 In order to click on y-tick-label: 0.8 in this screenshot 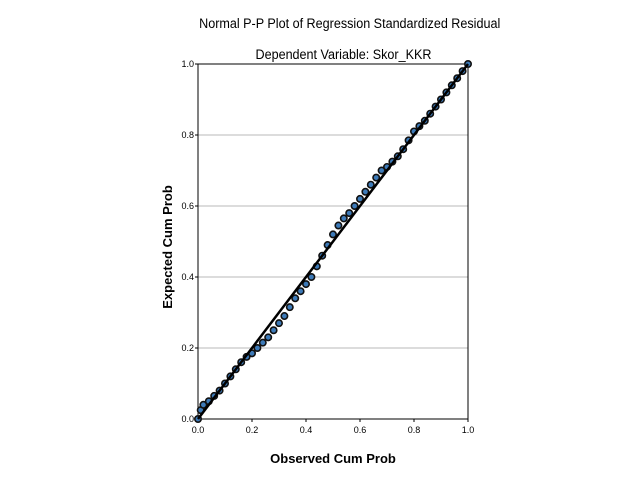, I will do `click(187, 135)`.